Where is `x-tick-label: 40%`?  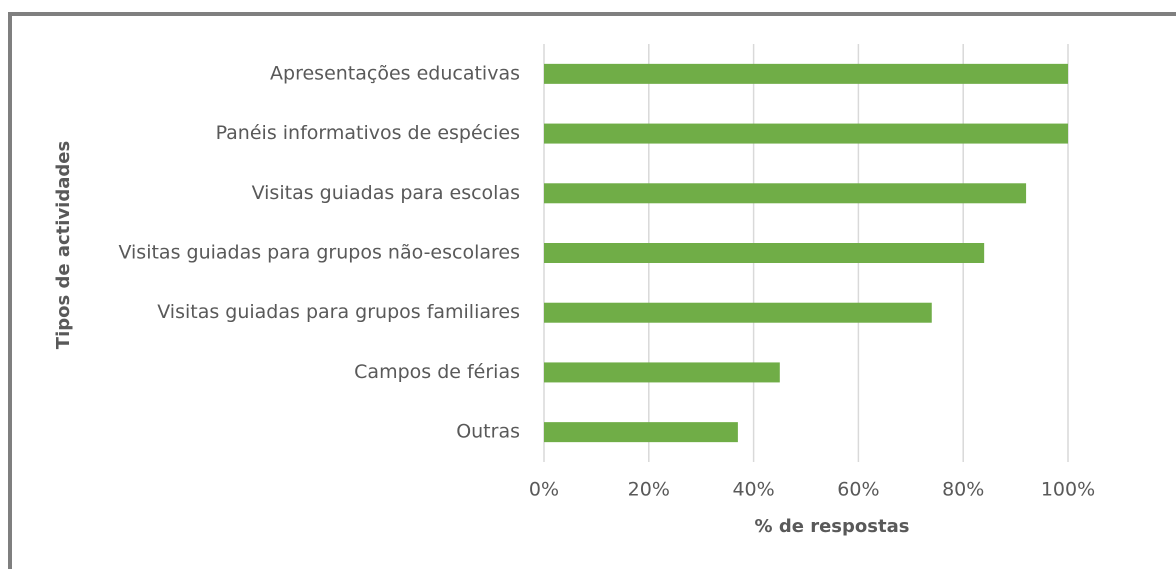
x-tick-label: 40% is located at coordinates (753, 490).